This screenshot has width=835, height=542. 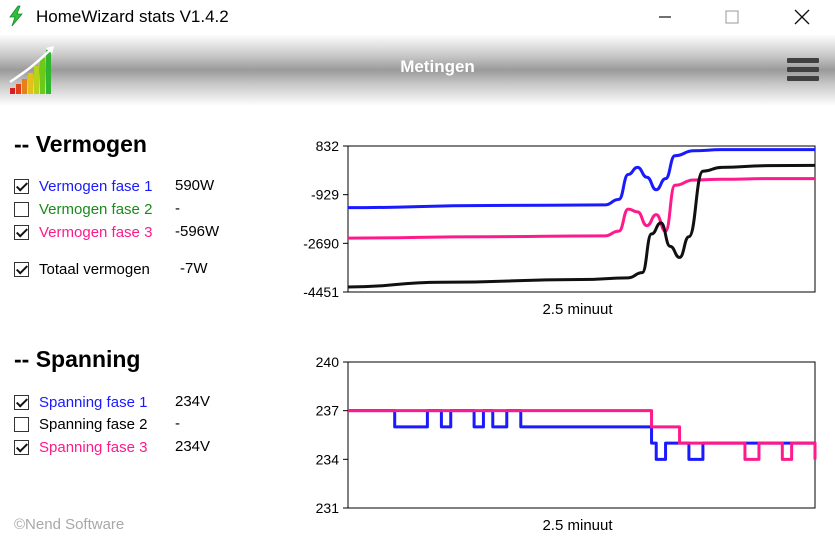 What do you see at coordinates (177, 423) in the screenshot?
I see `spanning-fase2-value: -` at bounding box center [177, 423].